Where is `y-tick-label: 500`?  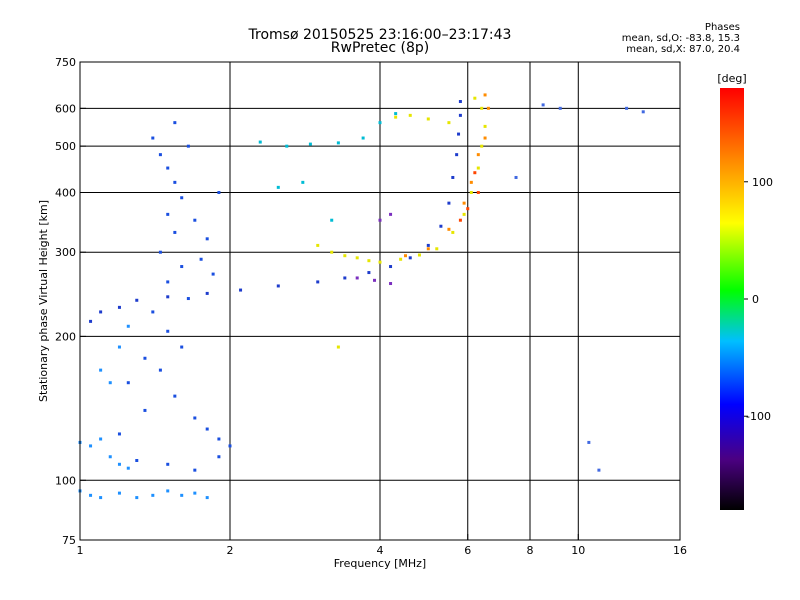
y-tick-label: 500 is located at coordinates (65, 146).